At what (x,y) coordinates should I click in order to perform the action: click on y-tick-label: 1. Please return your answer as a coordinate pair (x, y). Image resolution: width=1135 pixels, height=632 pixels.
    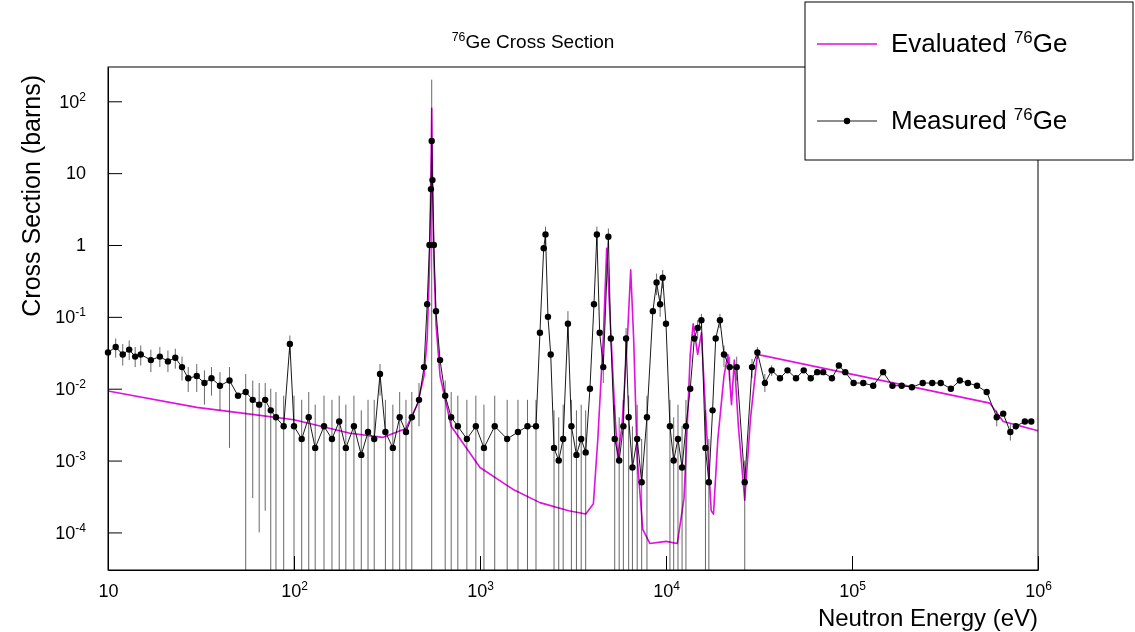
    Looking at the image, I should click on (80, 245).